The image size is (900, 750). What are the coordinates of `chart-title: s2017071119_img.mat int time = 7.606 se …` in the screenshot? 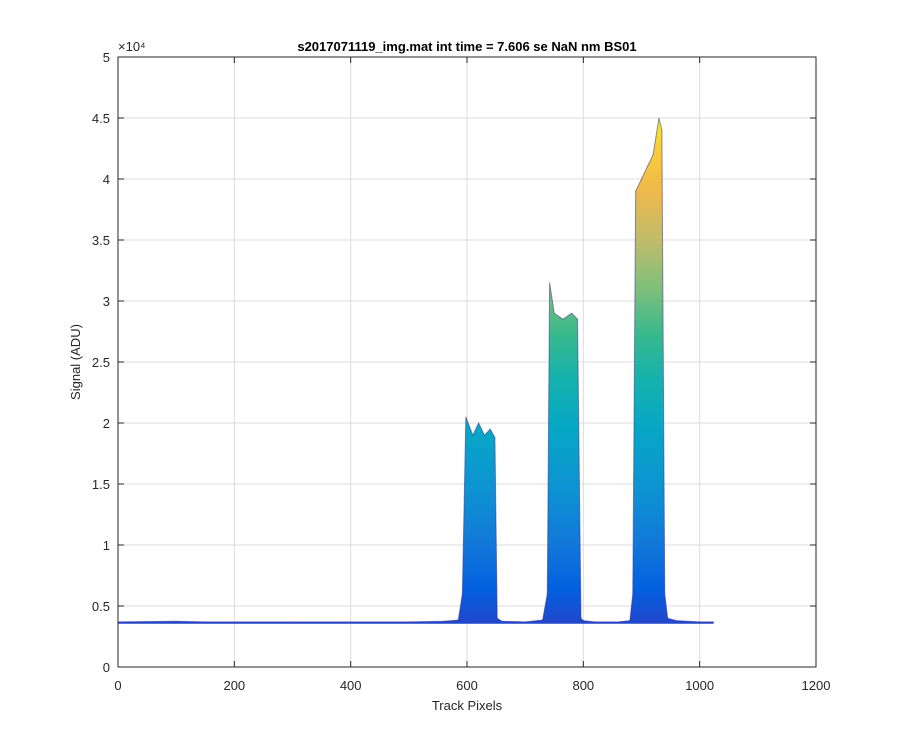 It's located at (466, 46).